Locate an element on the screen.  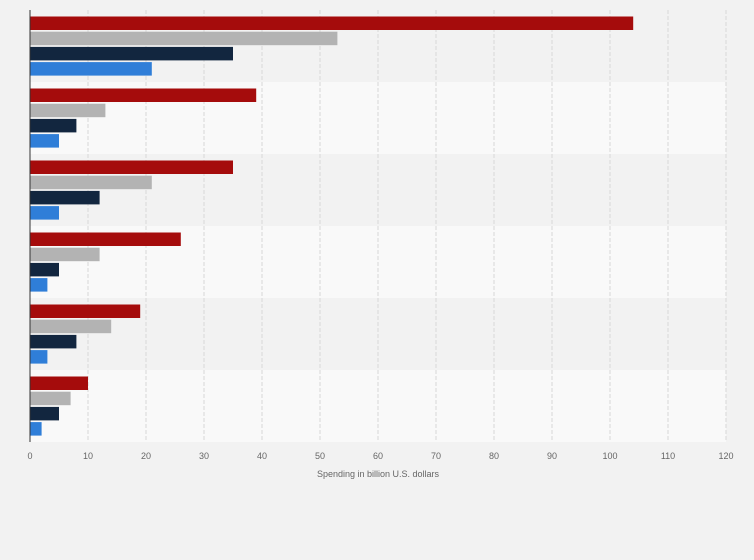
x-tick-label: 50 is located at coordinates (320, 456).